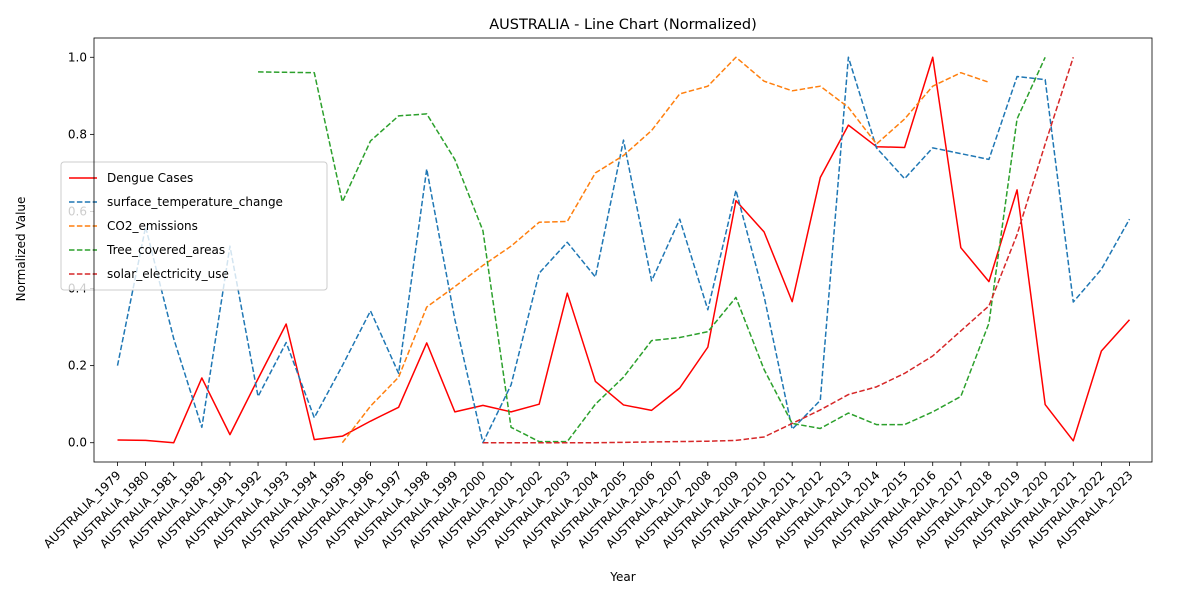 Image resolution: width=1200 pixels, height=600 pixels. I want to click on legend-label: surface_temperature_change, so click(195, 202).